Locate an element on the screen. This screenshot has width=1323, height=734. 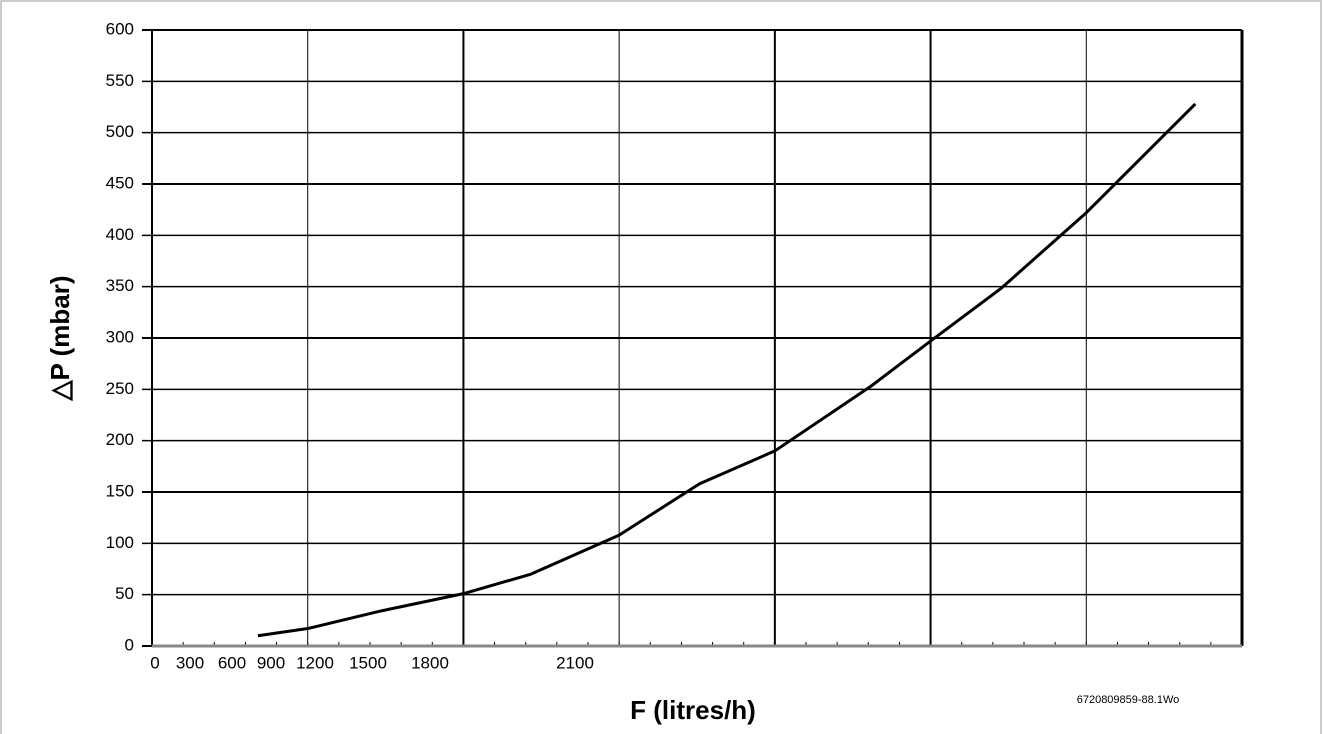
y-tick-label: 600 is located at coordinates (120, 28).